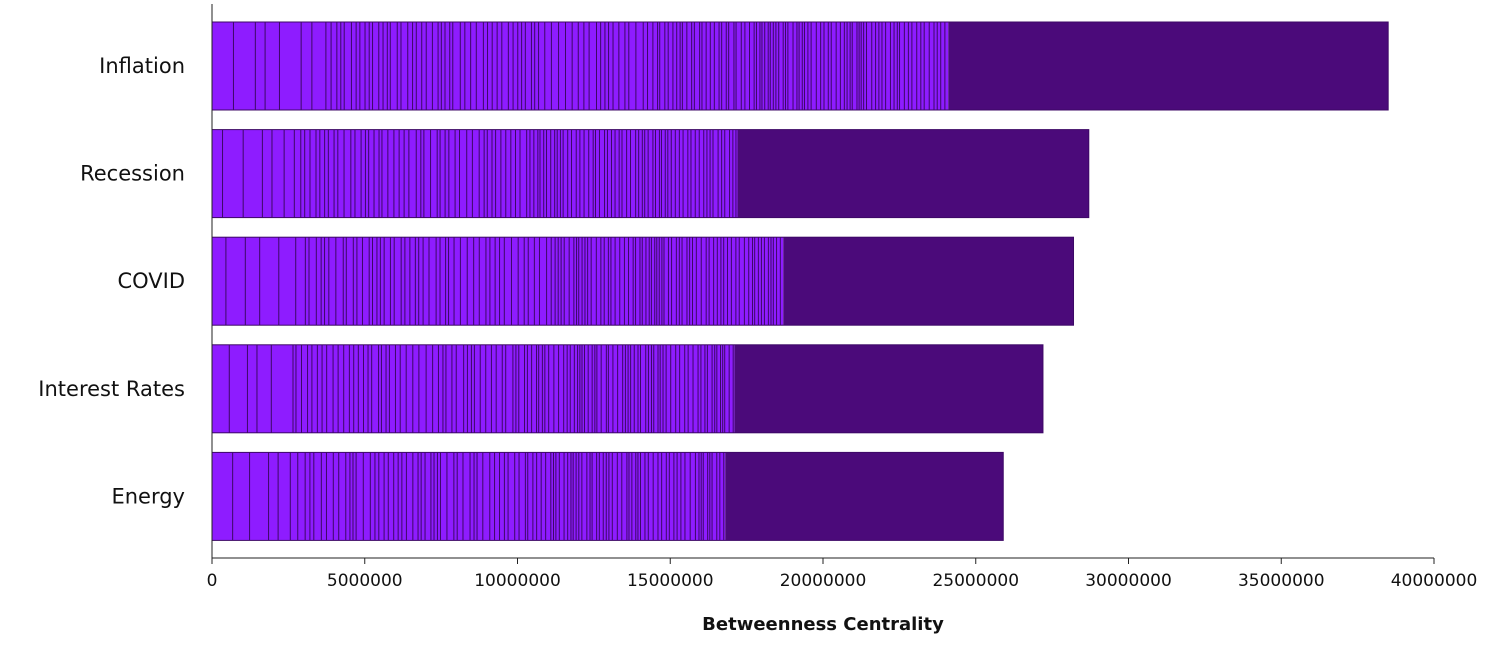 The width and height of the screenshot is (1496, 658). What do you see at coordinates (670, 581) in the screenshot?
I see `x-tick-label: 15000000` at bounding box center [670, 581].